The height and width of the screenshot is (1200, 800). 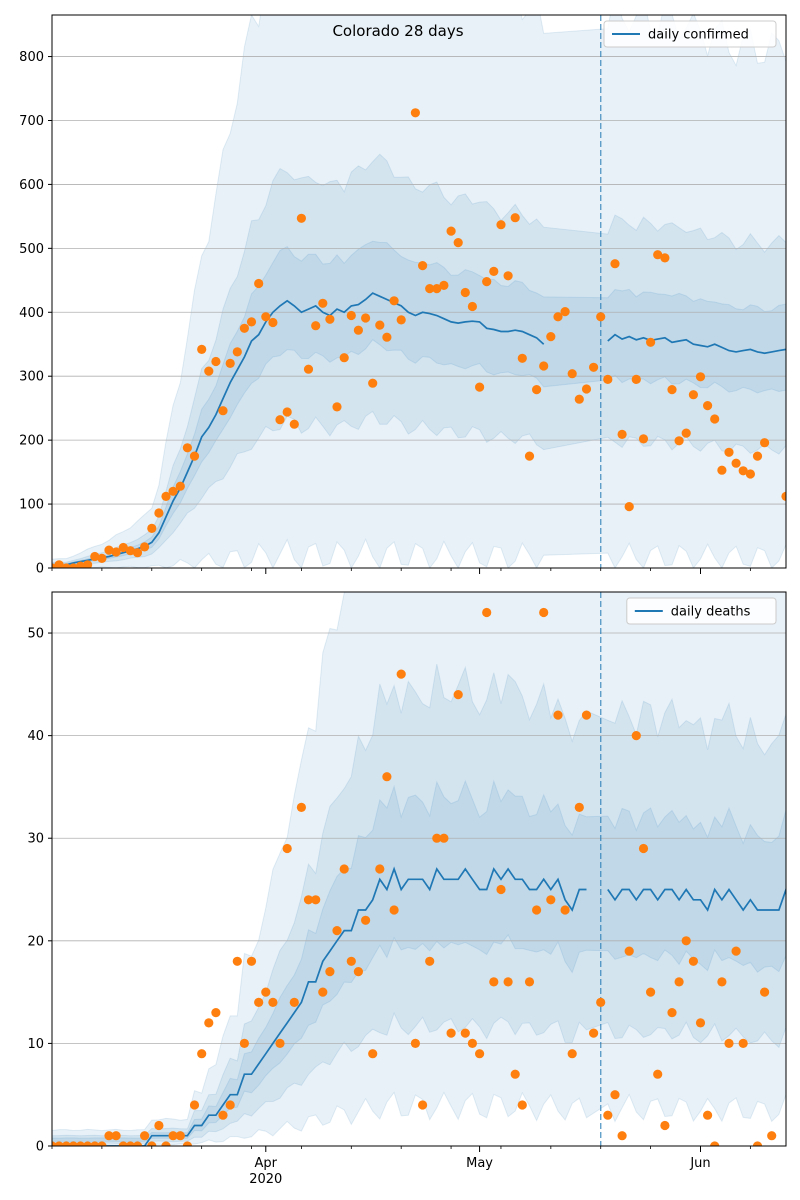 What do you see at coordinates (35, 736) in the screenshot?
I see `y-tick-label: 40` at bounding box center [35, 736].